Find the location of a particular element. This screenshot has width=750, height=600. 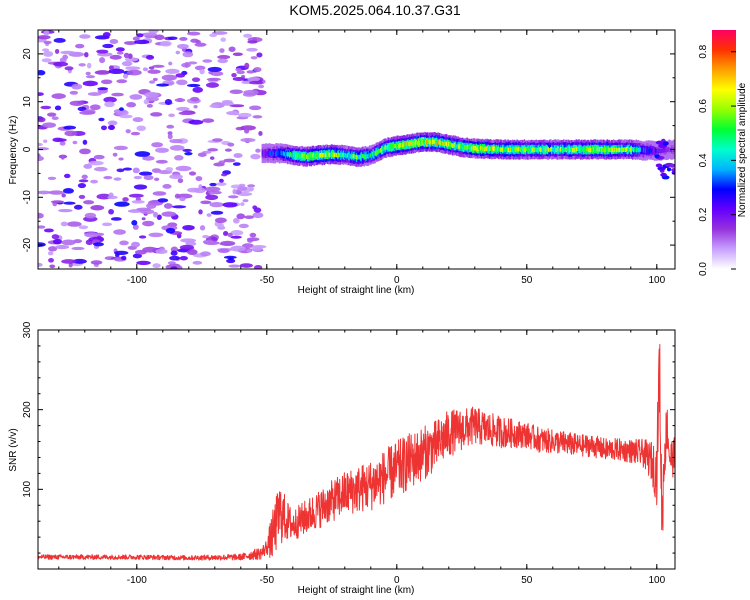

snr-x-tick-label: 50 is located at coordinates (527, 580).